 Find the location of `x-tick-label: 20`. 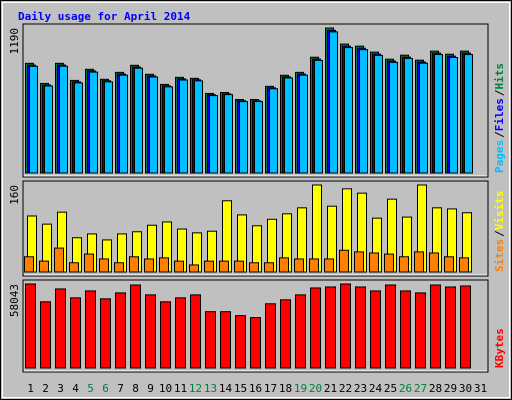

x-tick-label: 20 is located at coordinates (315, 388).